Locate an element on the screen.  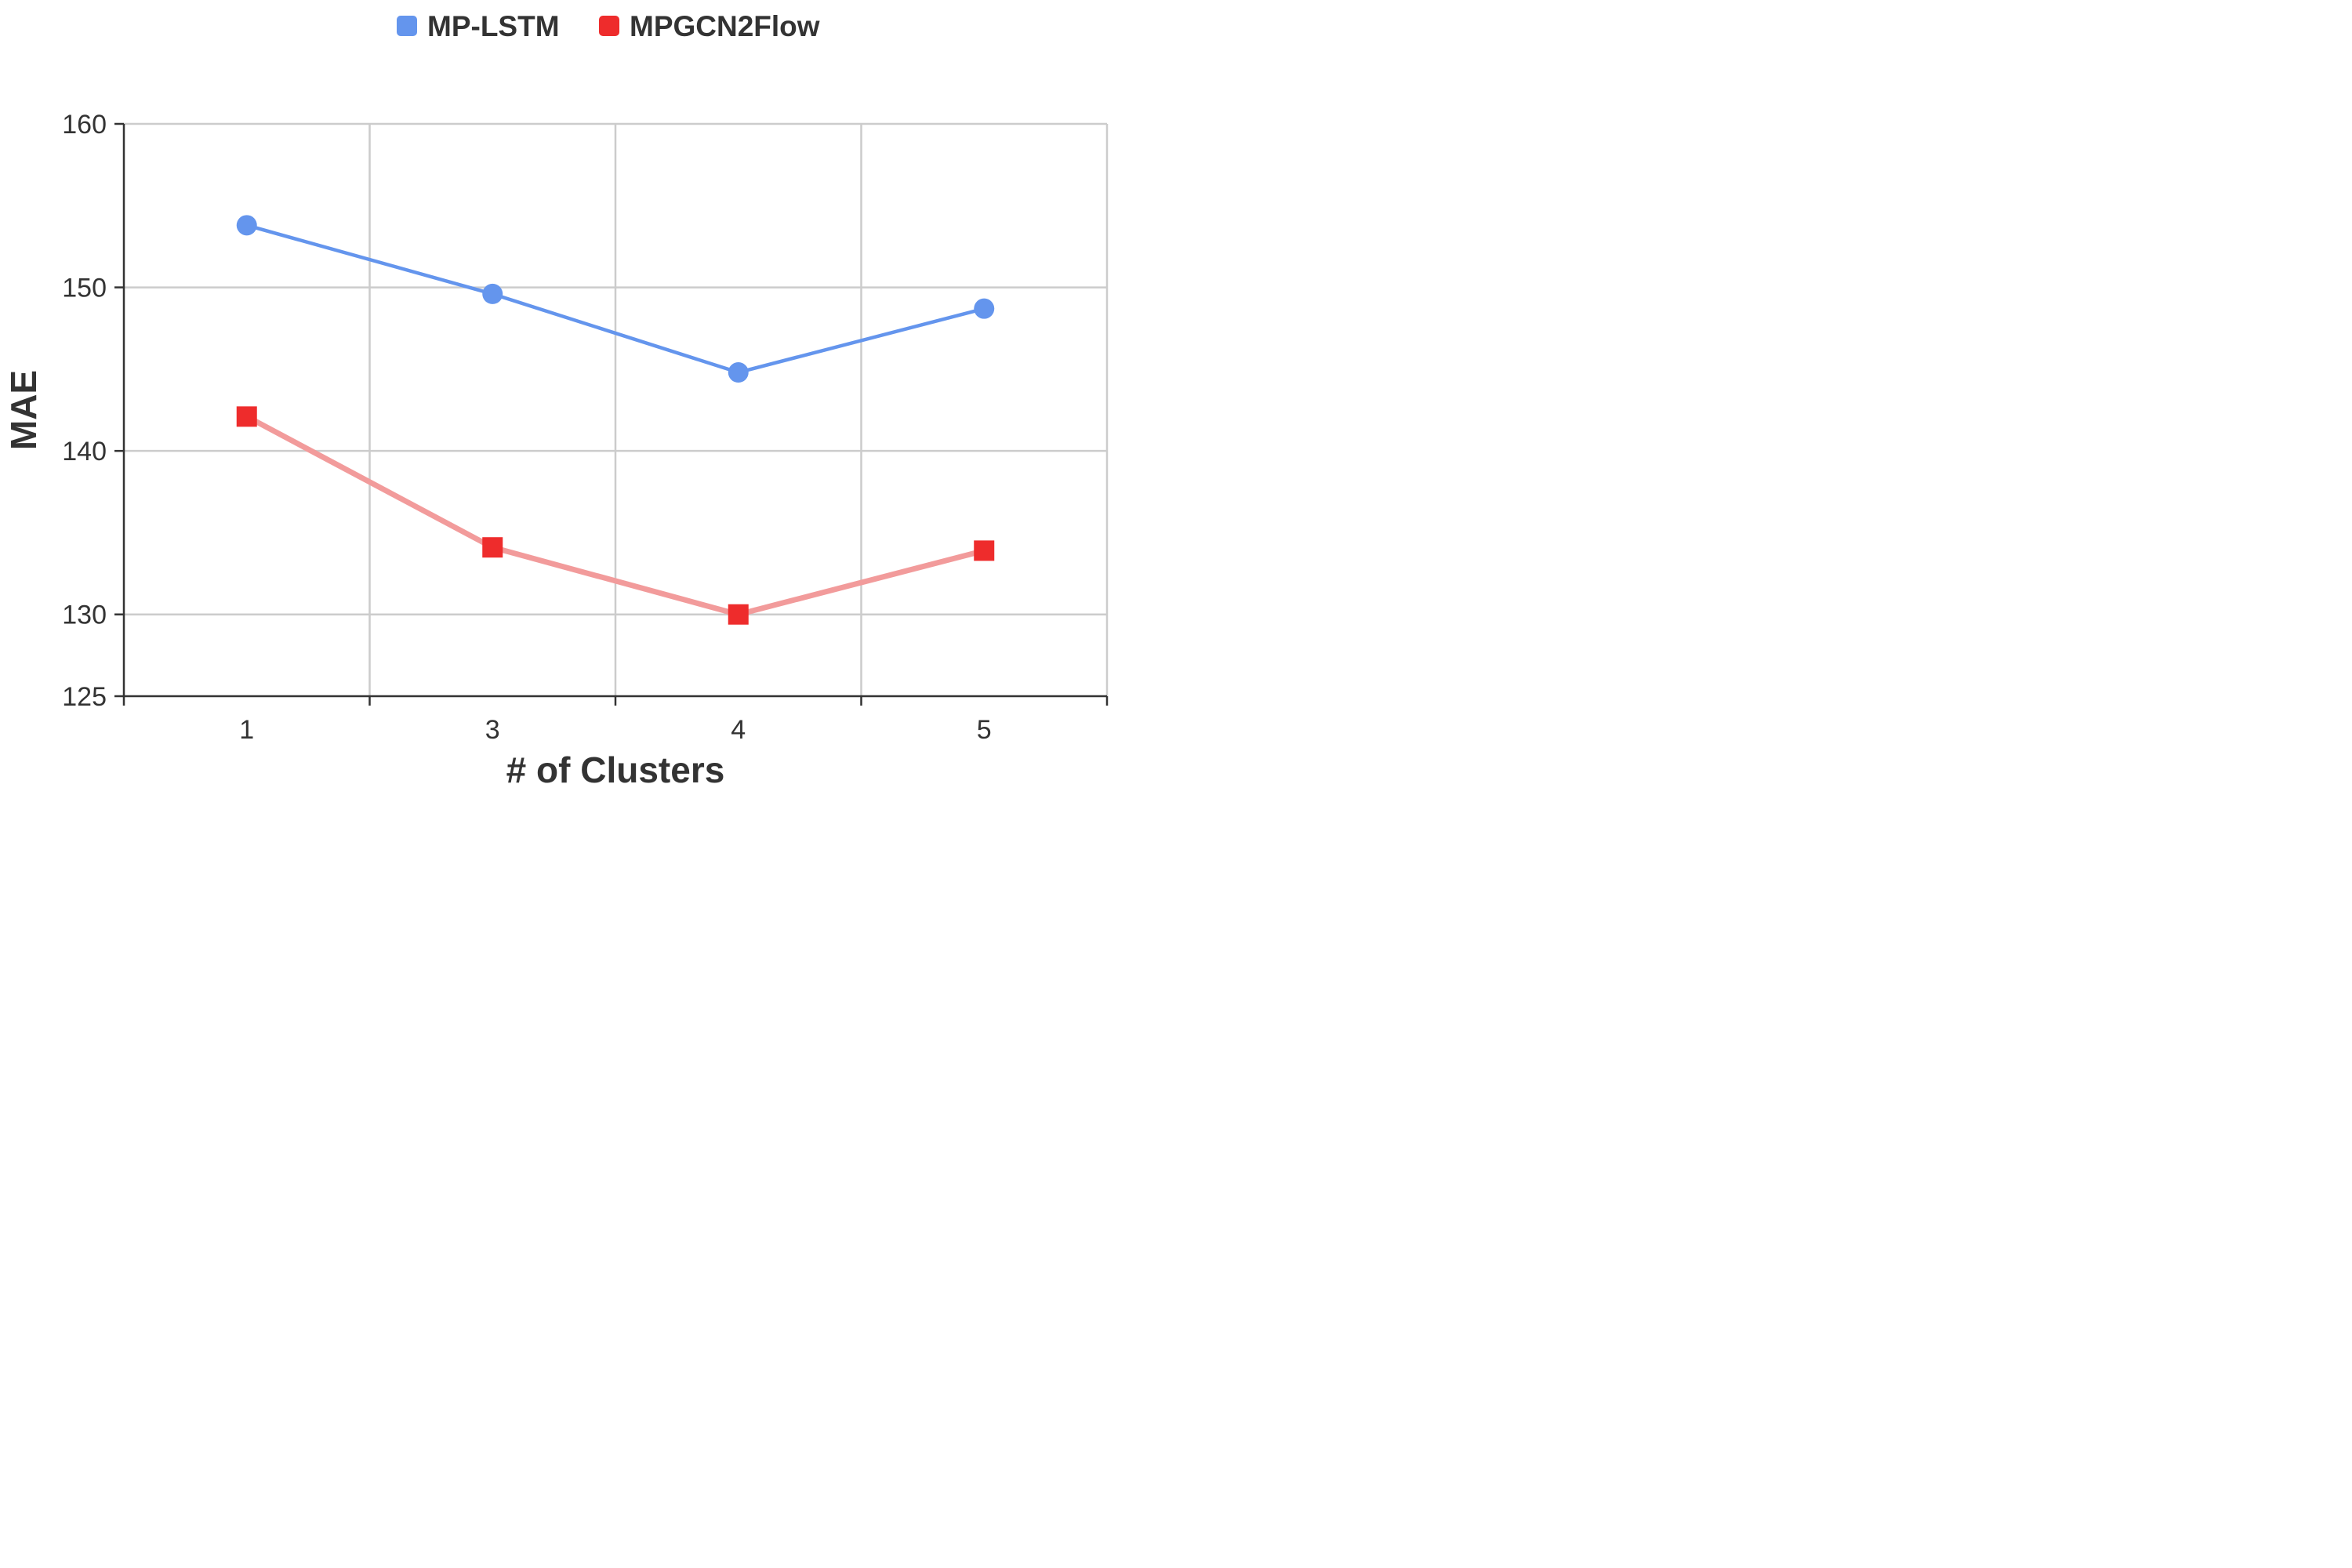
legend: MP-LSTM MPGCN2Flow is located at coordinates (608, 26).